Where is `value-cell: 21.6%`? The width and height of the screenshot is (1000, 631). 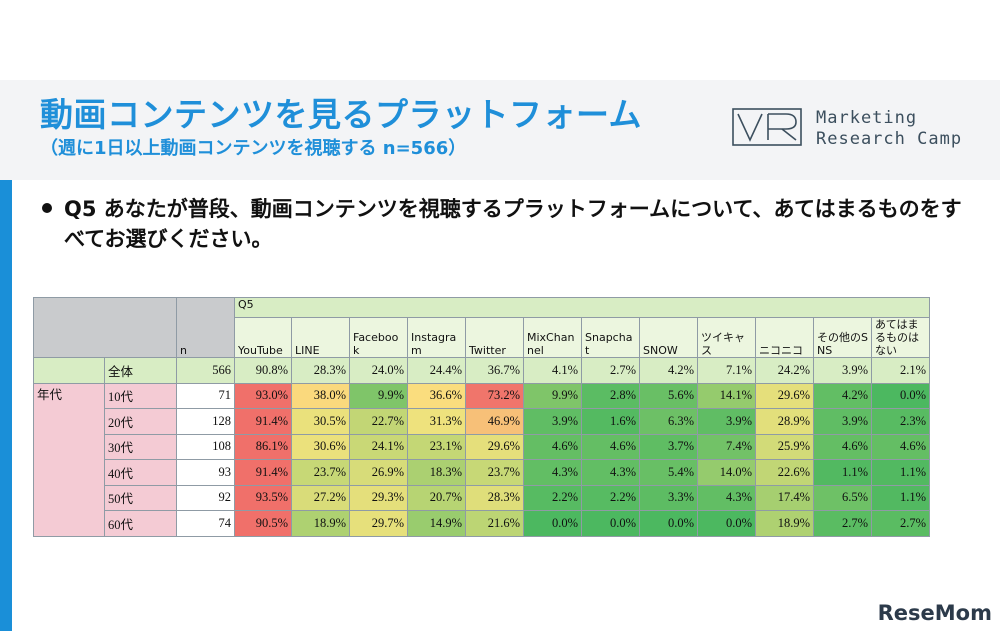
value-cell: 21.6% is located at coordinates (494, 523).